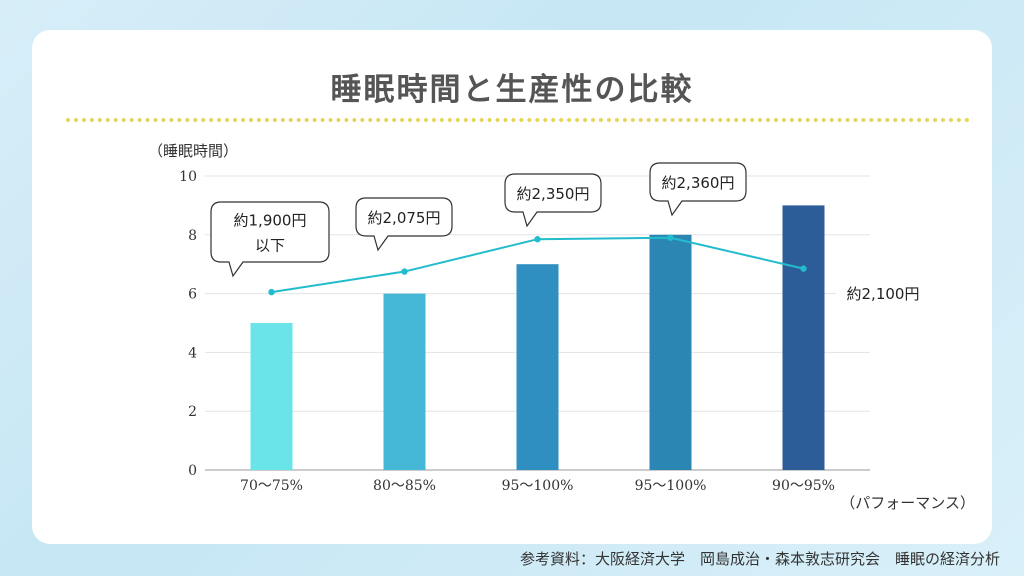 The height and width of the screenshot is (576, 1024). I want to click on x-axis-label: （パフォーマンス）, so click(907, 503).